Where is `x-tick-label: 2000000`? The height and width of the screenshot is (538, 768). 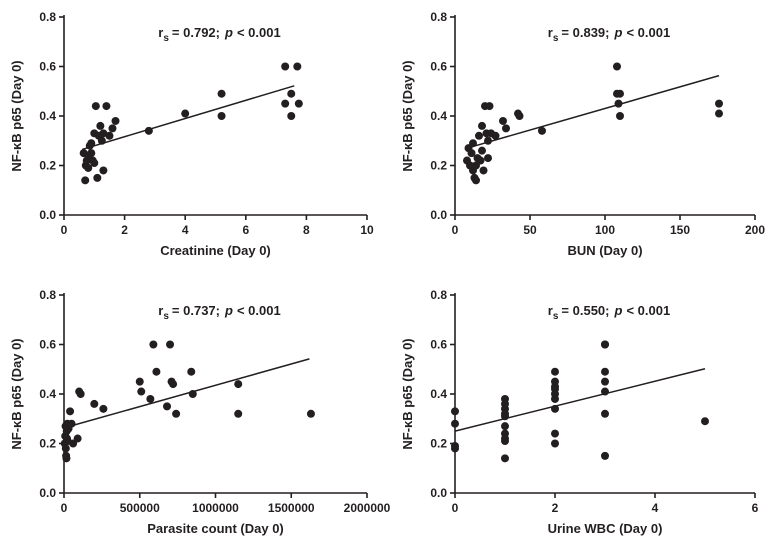
x-tick-label: 2000000 is located at coordinates (367, 508).